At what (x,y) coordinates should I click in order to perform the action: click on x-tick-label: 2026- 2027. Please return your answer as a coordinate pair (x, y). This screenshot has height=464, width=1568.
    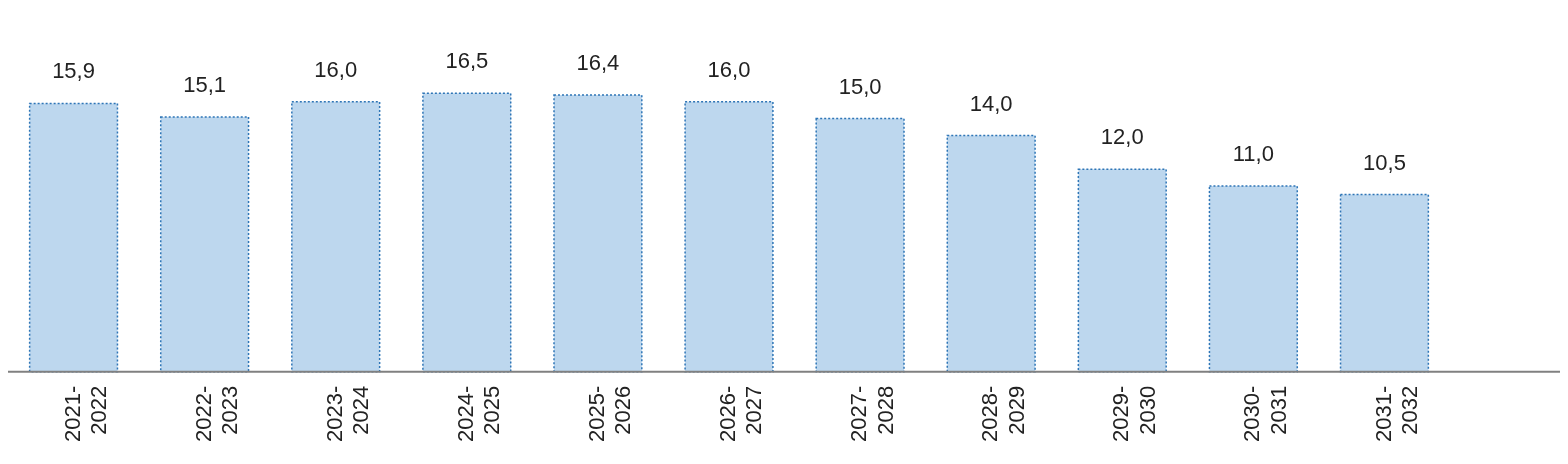
    Looking at the image, I should click on (741, 414).